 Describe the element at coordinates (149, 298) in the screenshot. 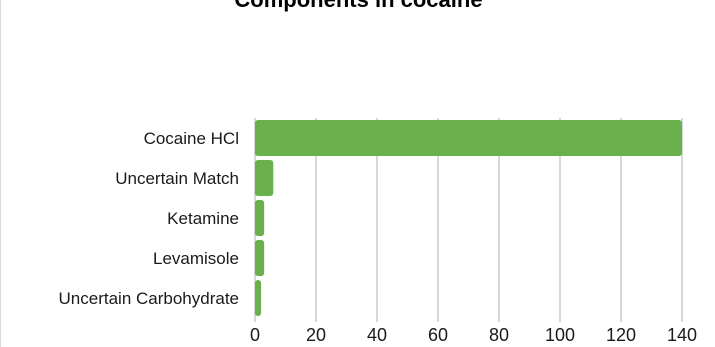

I see `category-label-4: Uncertain Carbohydrate` at that location.